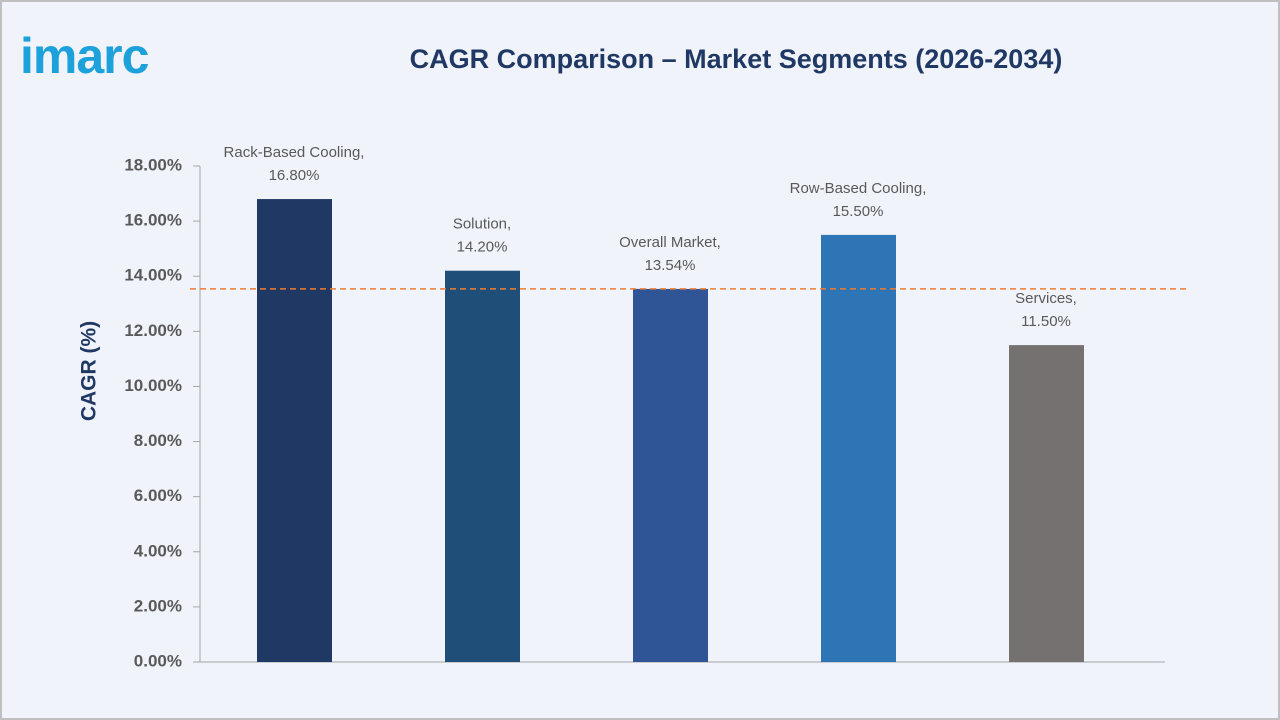 The image size is (1280, 720). What do you see at coordinates (1046, 298) in the screenshot?
I see `data-label-category: Services,` at bounding box center [1046, 298].